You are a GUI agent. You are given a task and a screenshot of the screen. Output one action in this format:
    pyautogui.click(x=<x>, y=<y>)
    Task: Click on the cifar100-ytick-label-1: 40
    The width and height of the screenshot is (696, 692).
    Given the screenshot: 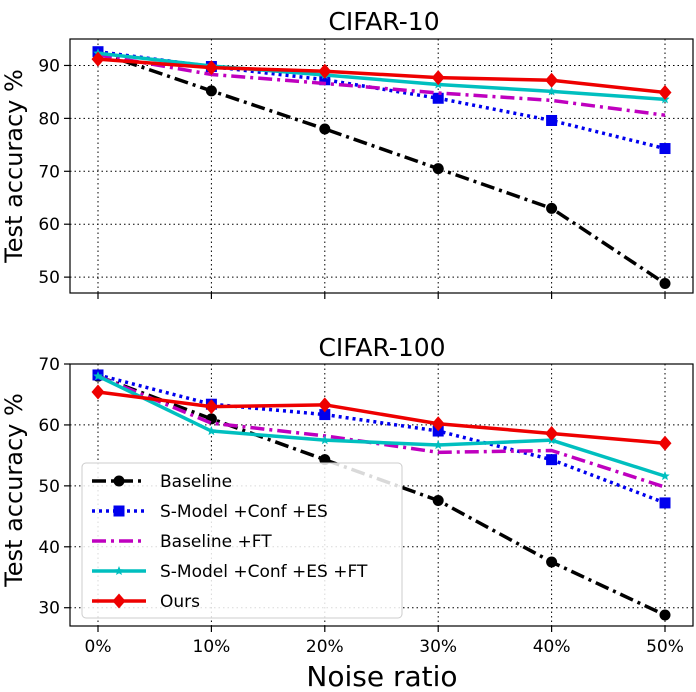 What is the action you would take?
    pyautogui.click(x=49, y=548)
    